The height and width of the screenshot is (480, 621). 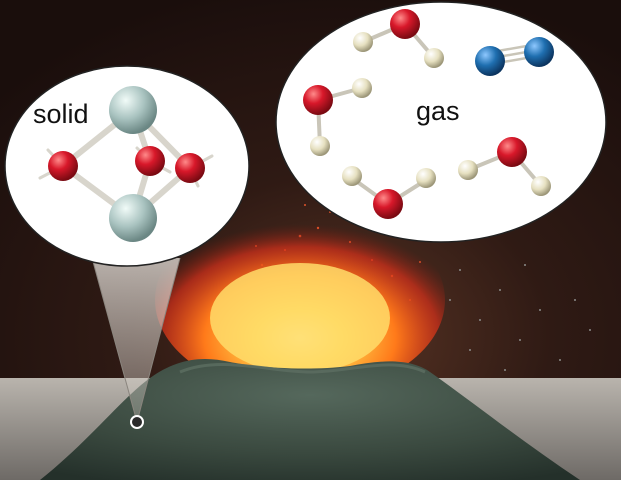 What do you see at coordinates (137, 422) in the screenshot?
I see `magnifier-point` at bounding box center [137, 422].